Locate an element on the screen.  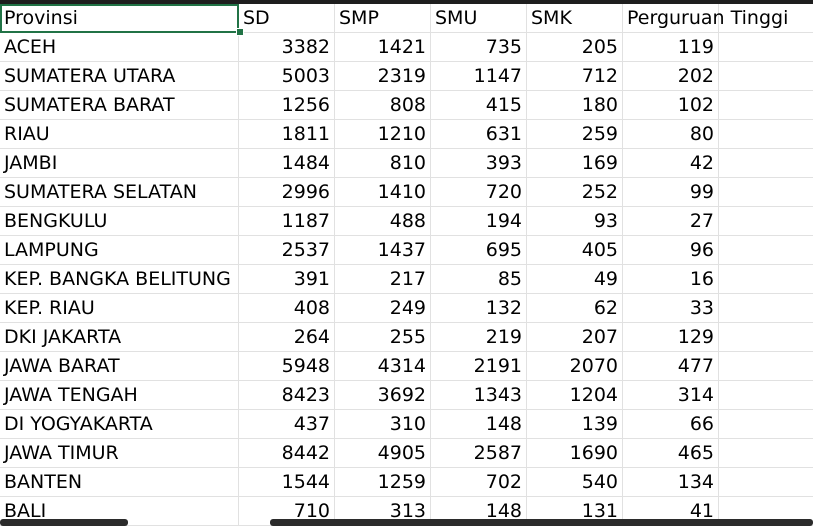
cell-value: 93 is located at coordinates (575, 221).